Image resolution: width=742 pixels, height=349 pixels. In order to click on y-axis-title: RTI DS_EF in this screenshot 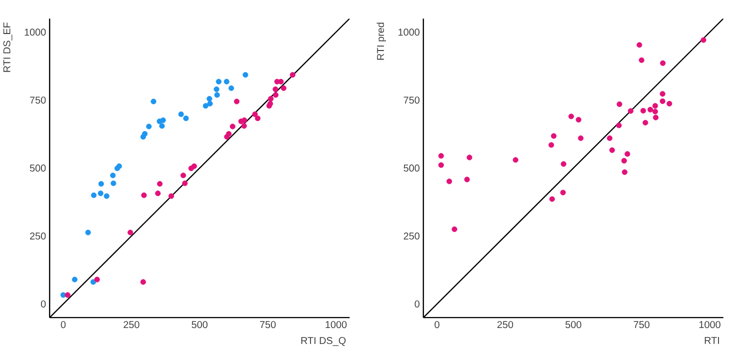, I will do `click(7, 47)`.